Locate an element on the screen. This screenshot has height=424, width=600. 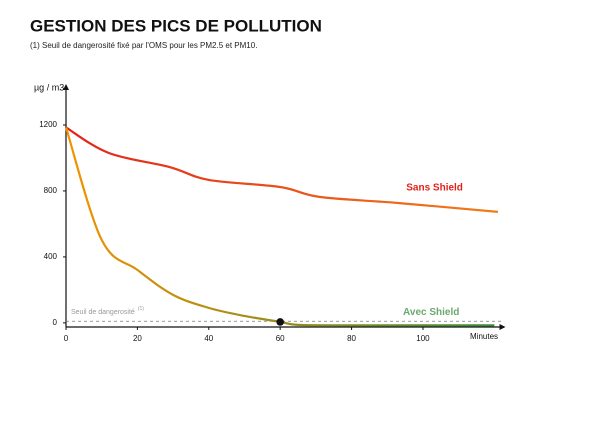
y-axis-arrow is located at coordinates (66, 87).